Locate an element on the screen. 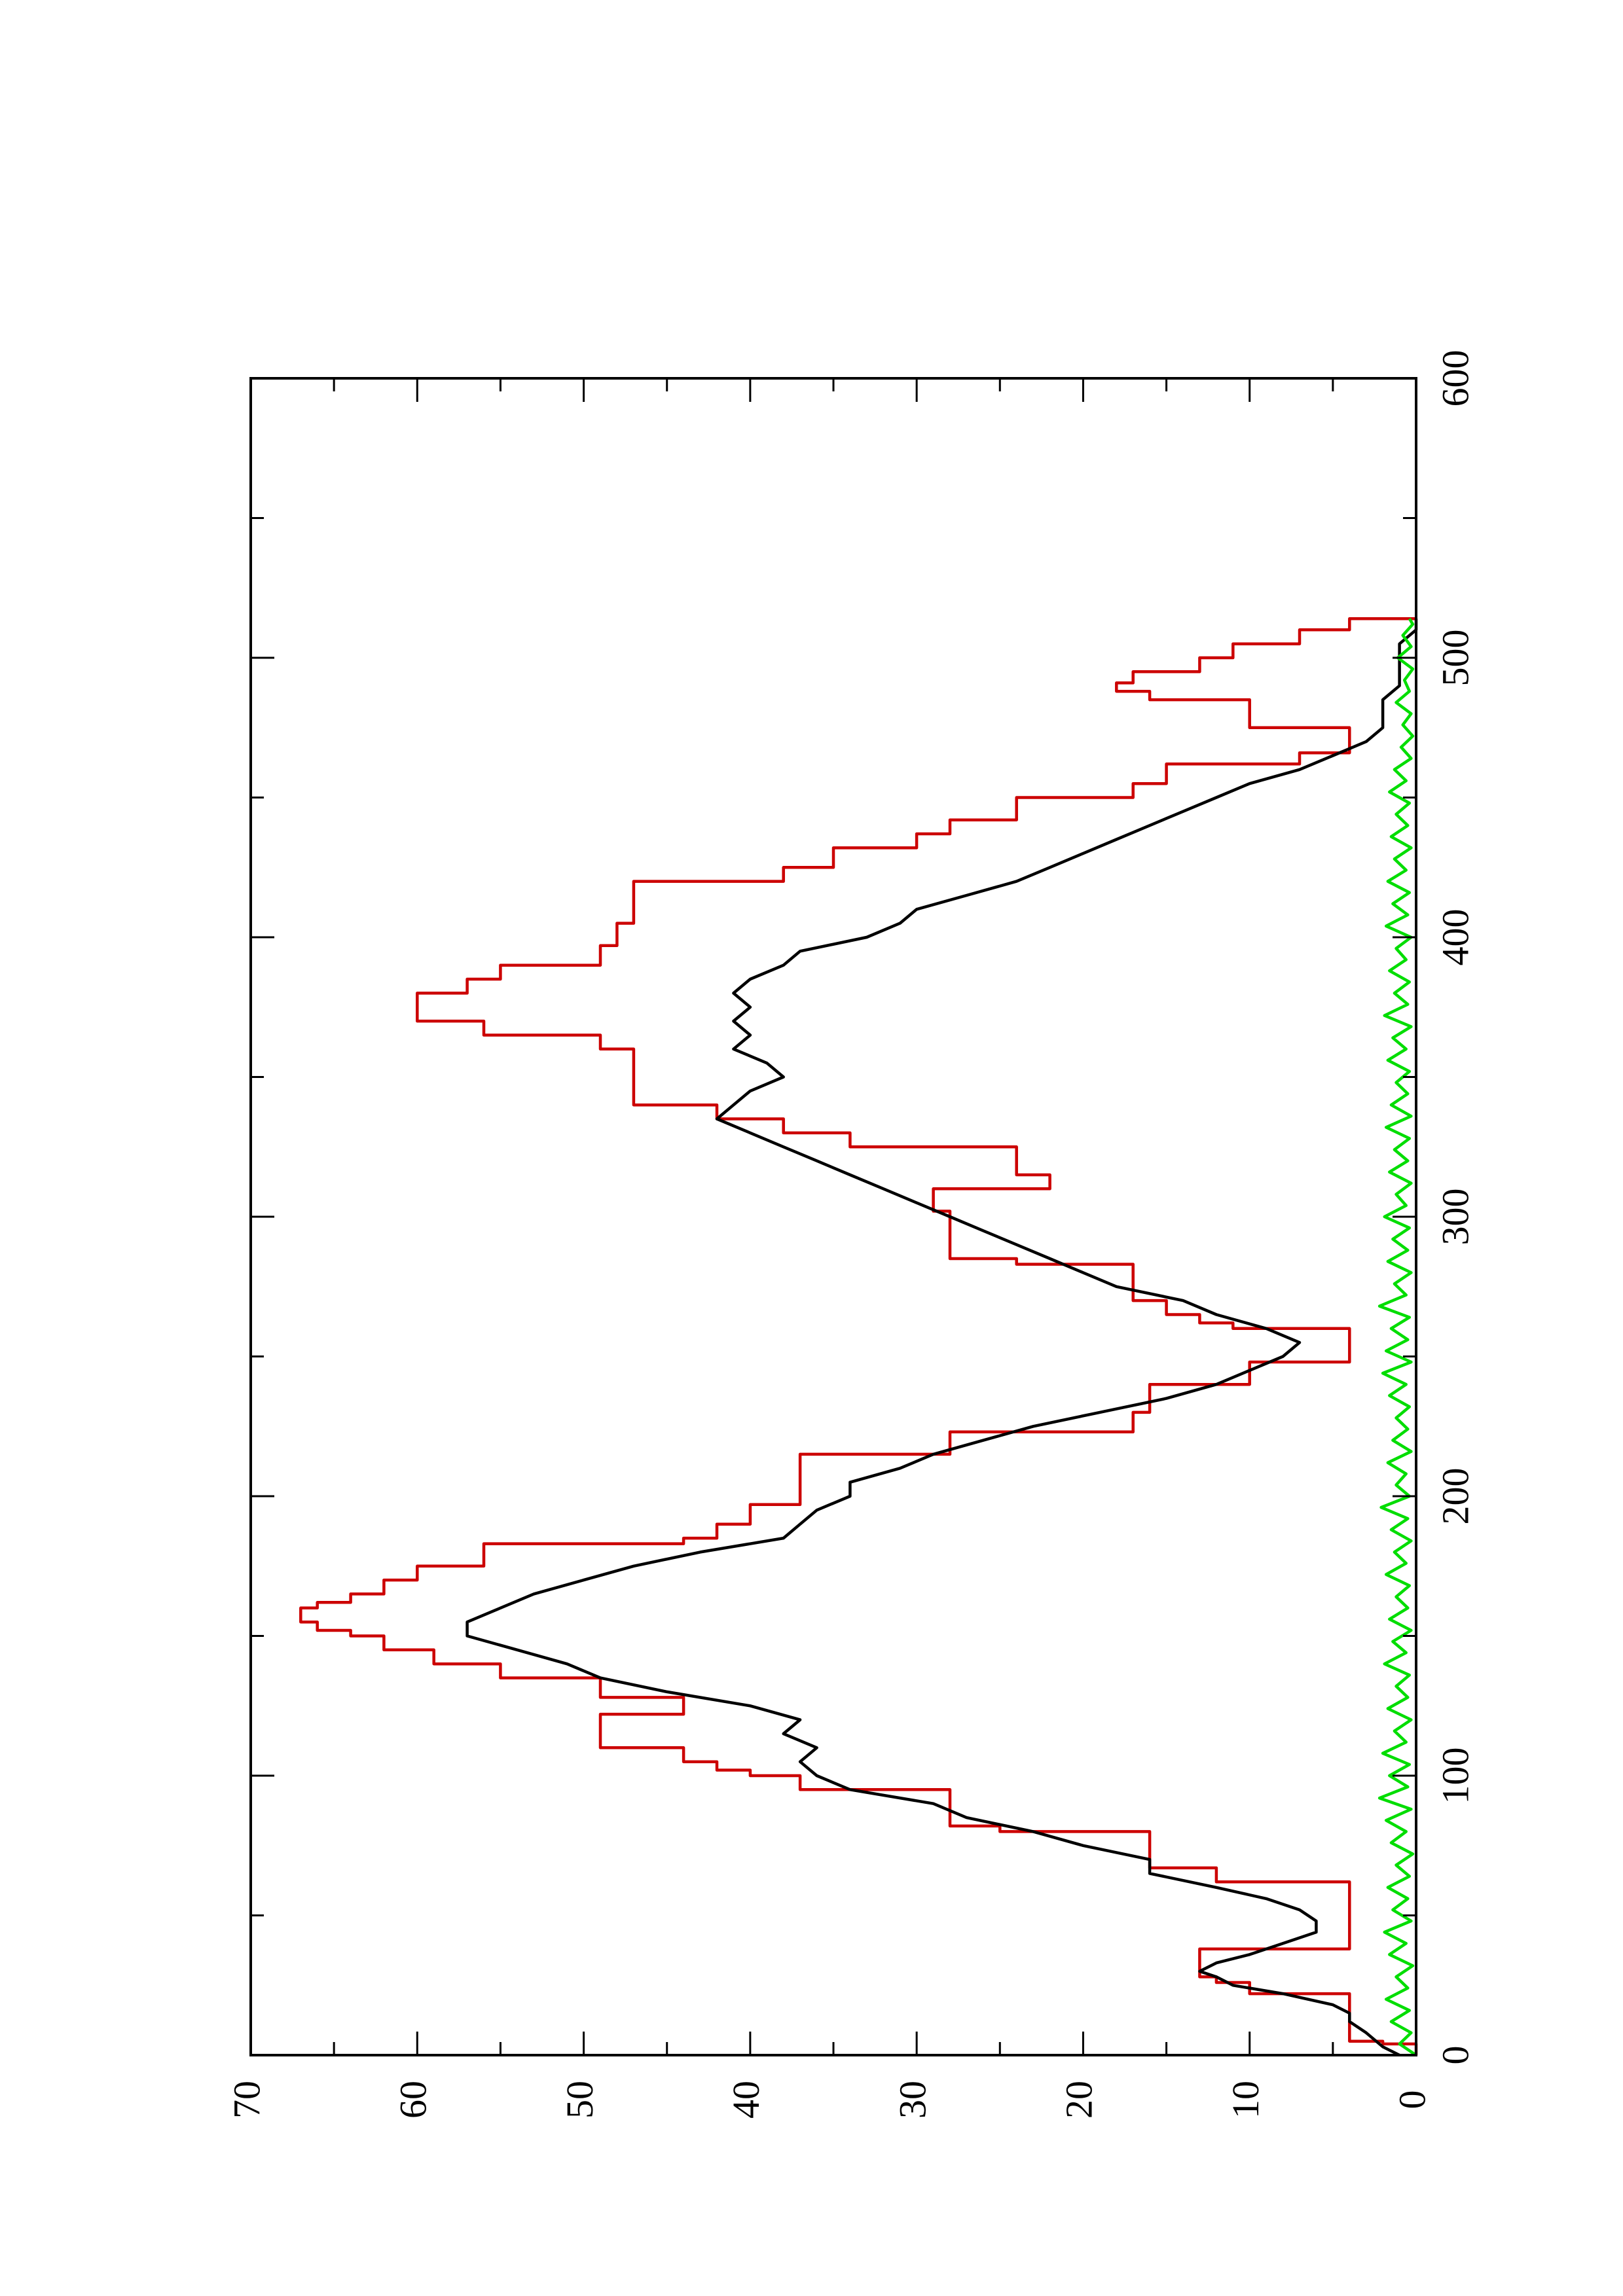 The width and height of the screenshot is (1623, 2296). x-tick-label: 100 is located at coordinates (1455, 1776).